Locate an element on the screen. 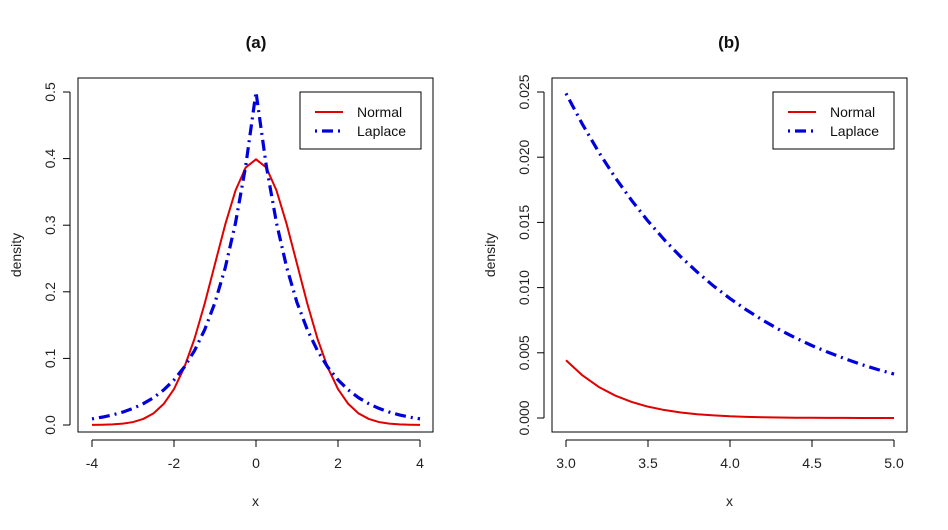 This screenshot has height=530, width=948. x-tick-label: 0 is located at coordinates (256, 463).